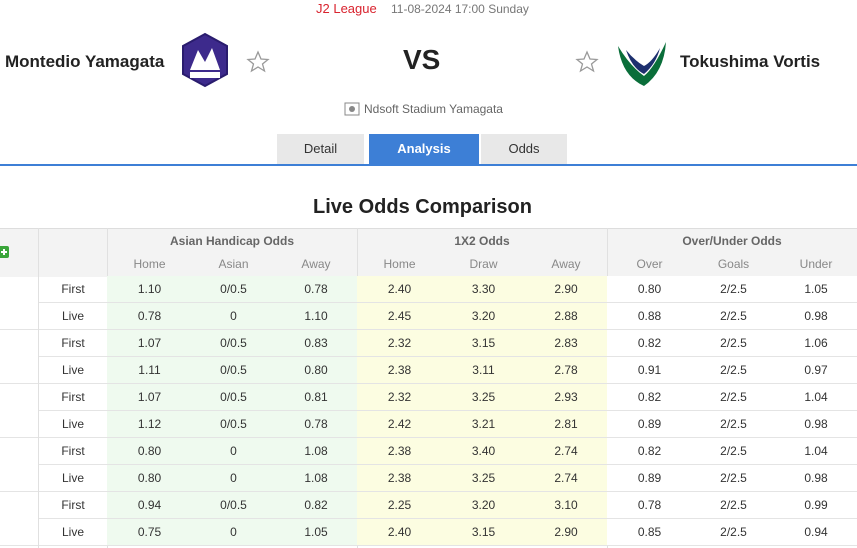 This screenshot has height=548, width=857. What do you see at coordinates (483, 370) in the screenshot?
I see `odds-cell: 3.11` at bounding box center [483, 370].